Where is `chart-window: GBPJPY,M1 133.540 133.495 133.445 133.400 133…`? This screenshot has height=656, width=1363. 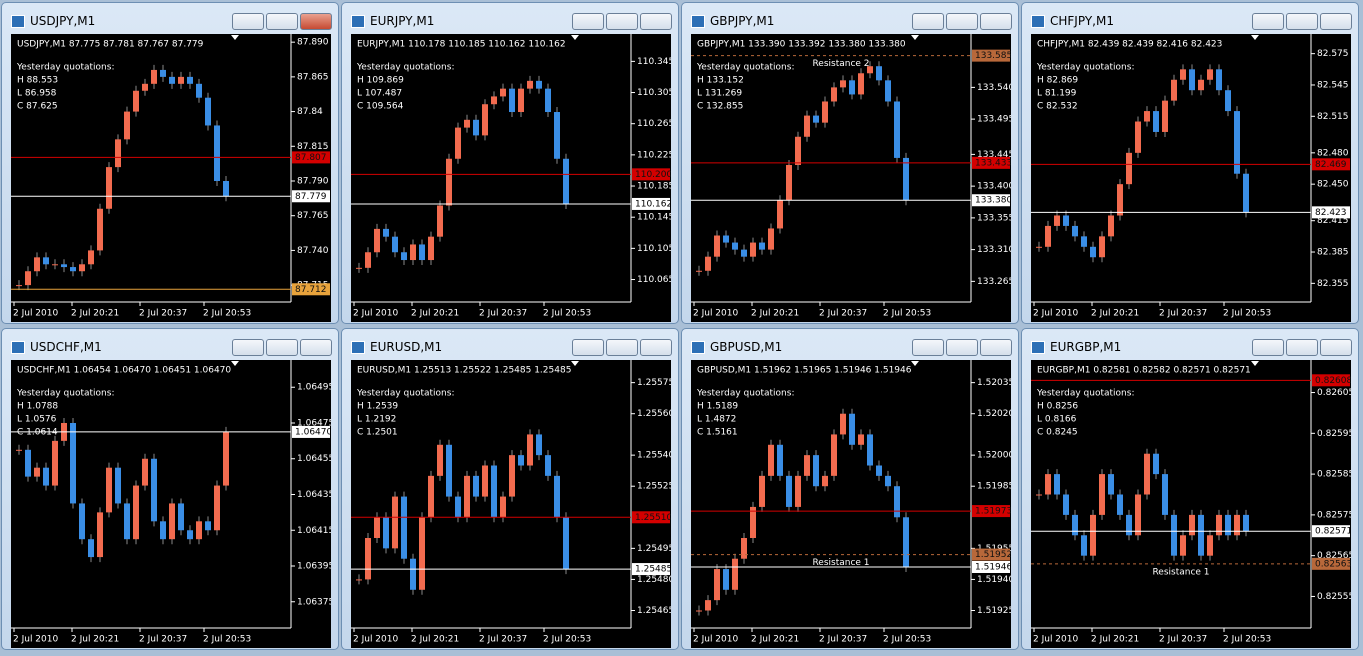
chart-window: GBPJPY,M1 133.540 133.495 133.445 133.400 133… is located at coordinates (850, 163).